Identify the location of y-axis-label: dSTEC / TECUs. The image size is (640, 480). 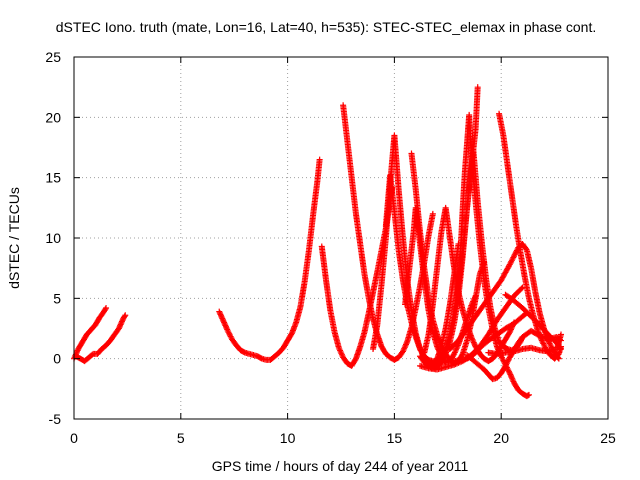
(14, 238).